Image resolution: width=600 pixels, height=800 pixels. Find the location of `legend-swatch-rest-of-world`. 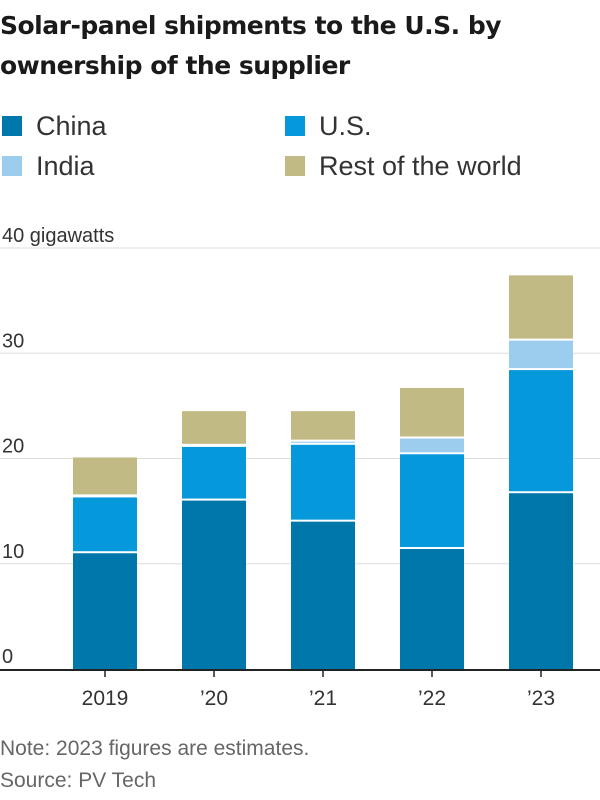

legend-swatch-rest-of-world is located at coordinates (295, 166).